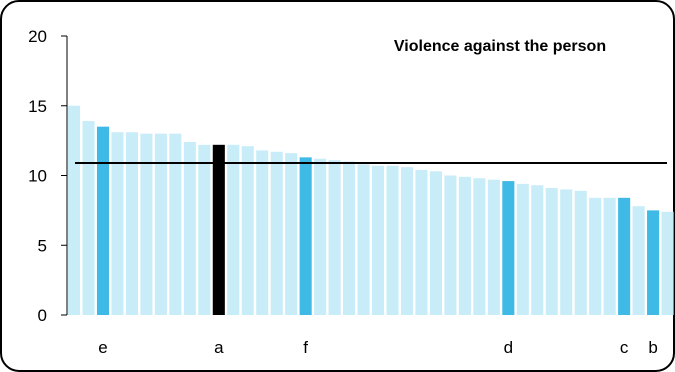  I want to click on bar-label: f, so click(305, 347).